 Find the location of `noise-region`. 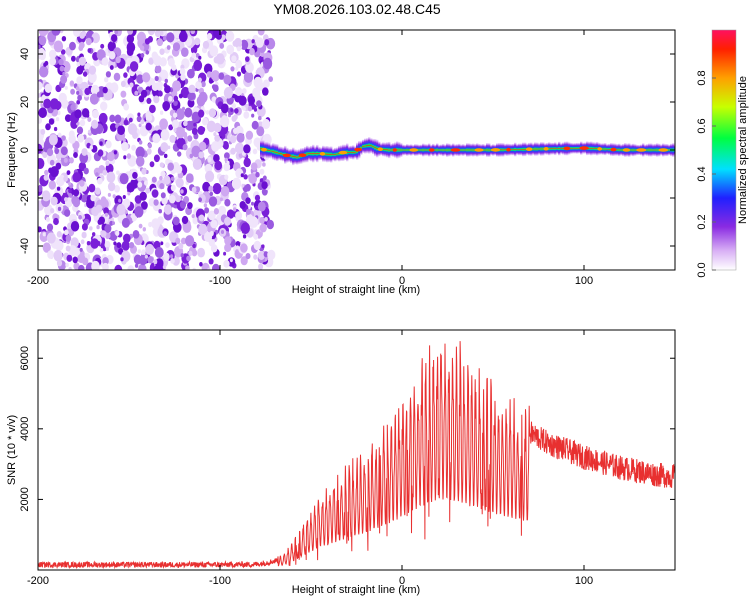

noise-region is located at coordinates (157, 150).